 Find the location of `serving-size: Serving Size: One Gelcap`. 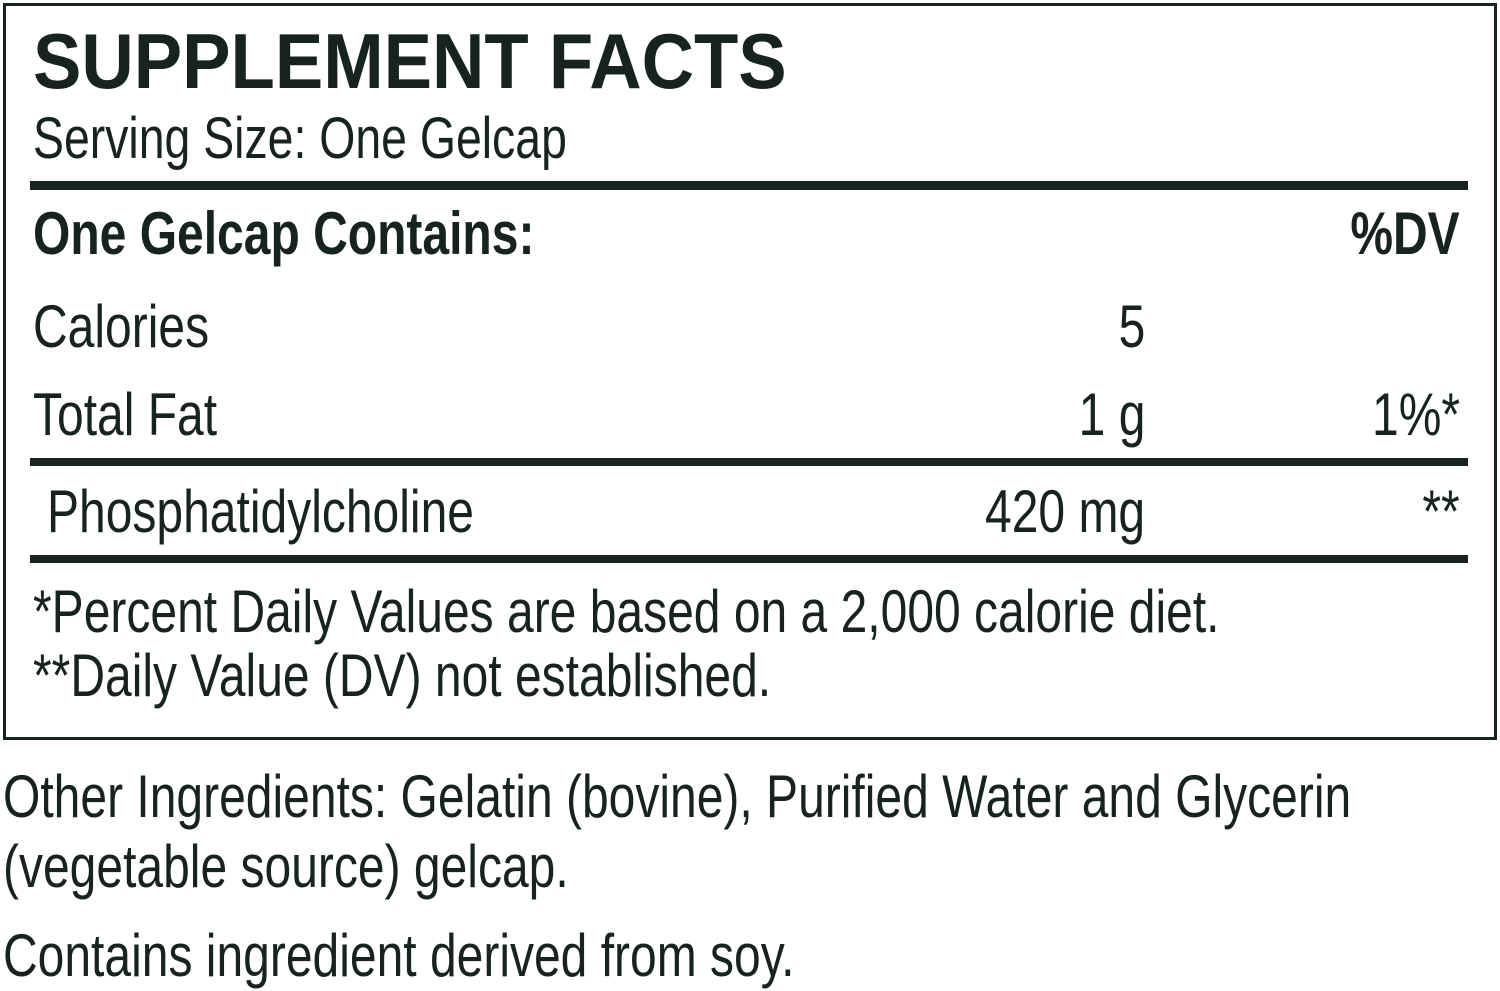

serving-size: Serving Size: One Gelcap is located at coordinates (300, 138).